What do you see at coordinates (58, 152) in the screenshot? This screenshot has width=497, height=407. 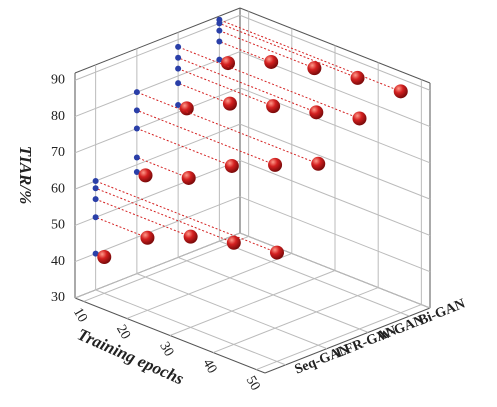 I see `z-tick-label: 70` at bounding box center [58, 152].